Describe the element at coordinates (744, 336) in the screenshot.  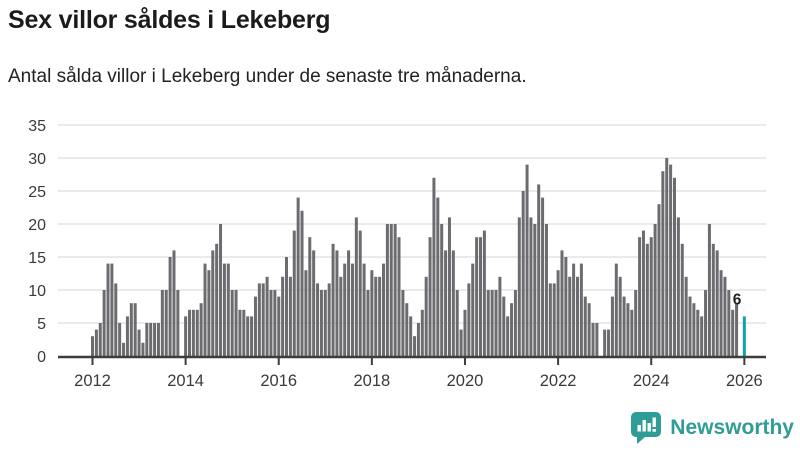
I see `bar-highlight-latest` at that location.